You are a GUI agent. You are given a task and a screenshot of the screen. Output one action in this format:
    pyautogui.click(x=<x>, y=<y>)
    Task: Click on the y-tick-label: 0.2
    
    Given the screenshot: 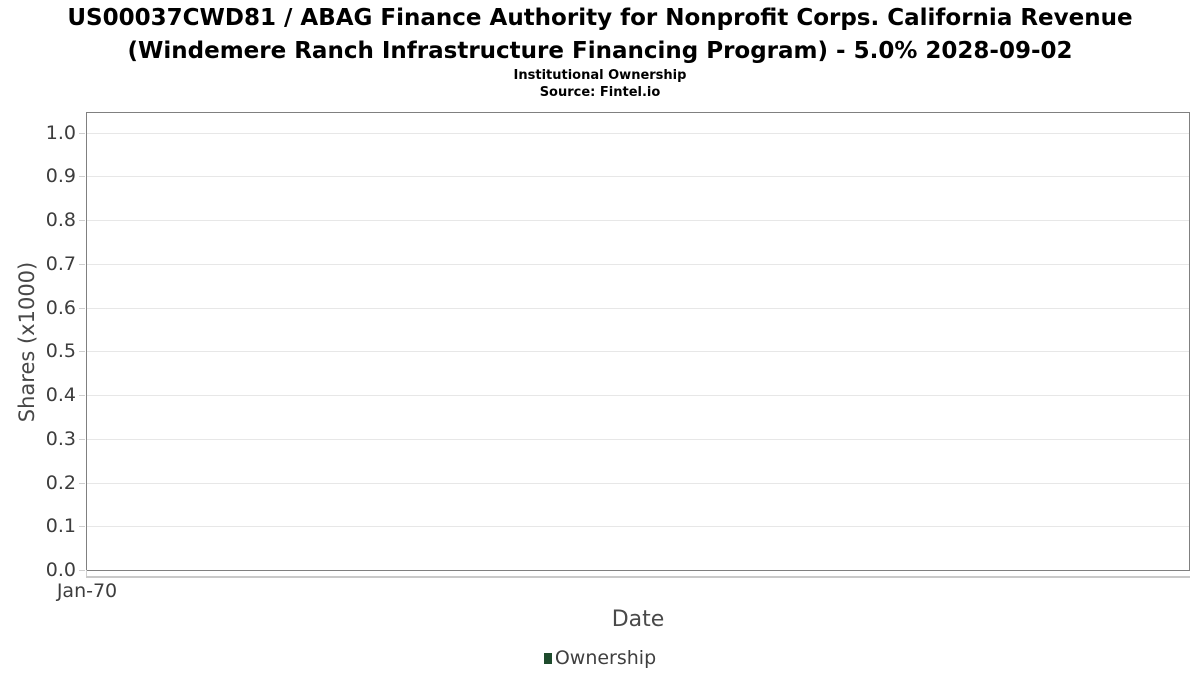 What is the action you would take?
    pyautogui.click(x=60, y=483)
    